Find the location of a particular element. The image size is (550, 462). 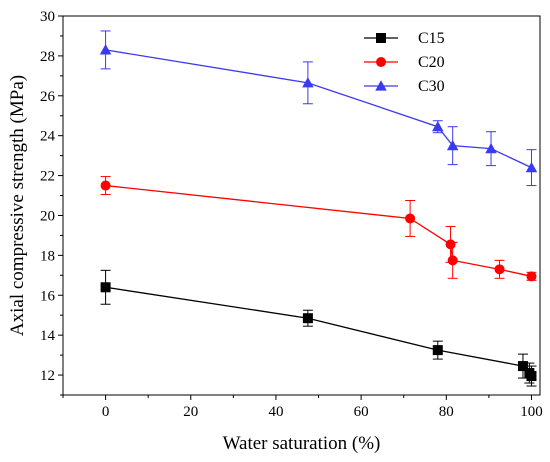

x-tick-label: 60 is located at coordinates (361, 412).